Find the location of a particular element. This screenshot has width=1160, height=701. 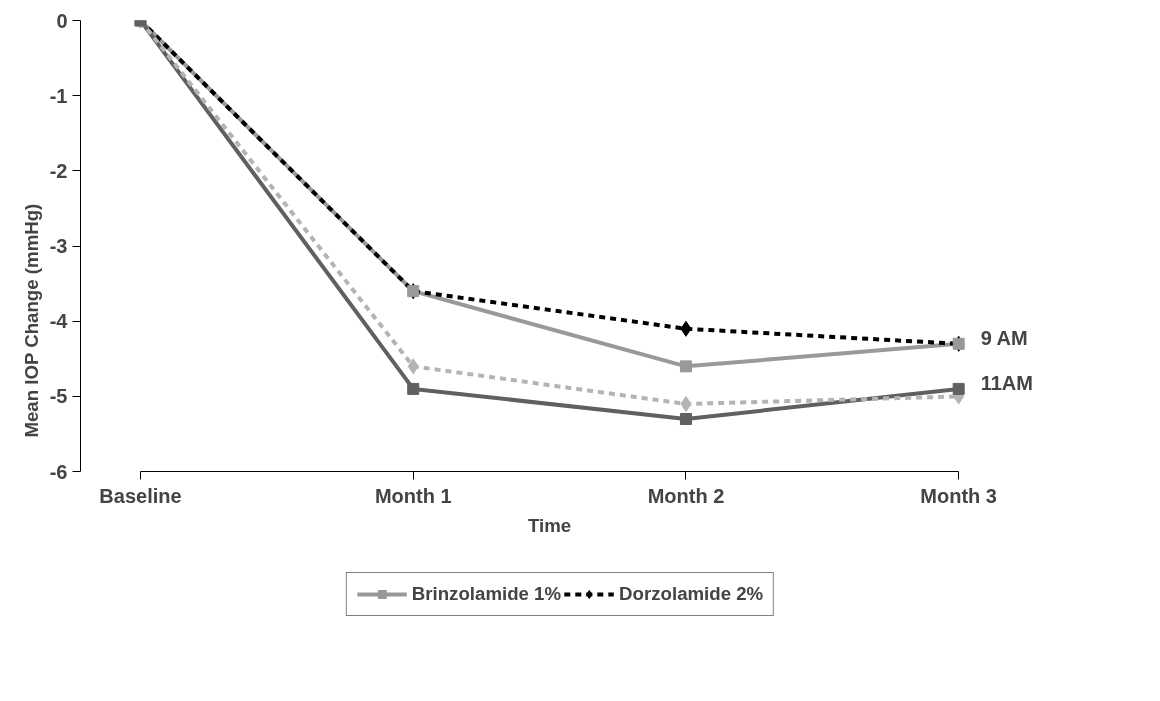

x-axis-title: Time is located at coordinates (549, 525).